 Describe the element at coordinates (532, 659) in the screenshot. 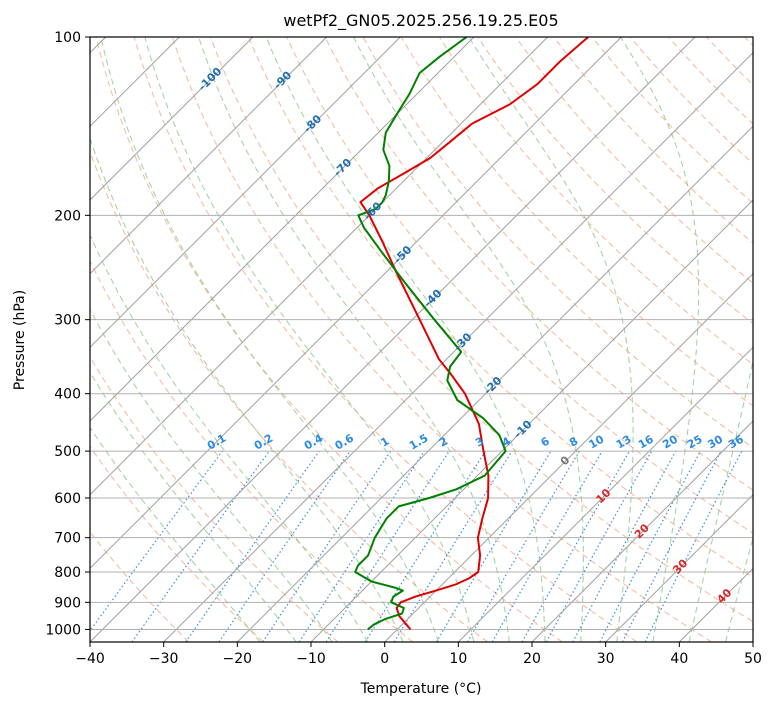

I see `x-tick-label: 20` at that location.